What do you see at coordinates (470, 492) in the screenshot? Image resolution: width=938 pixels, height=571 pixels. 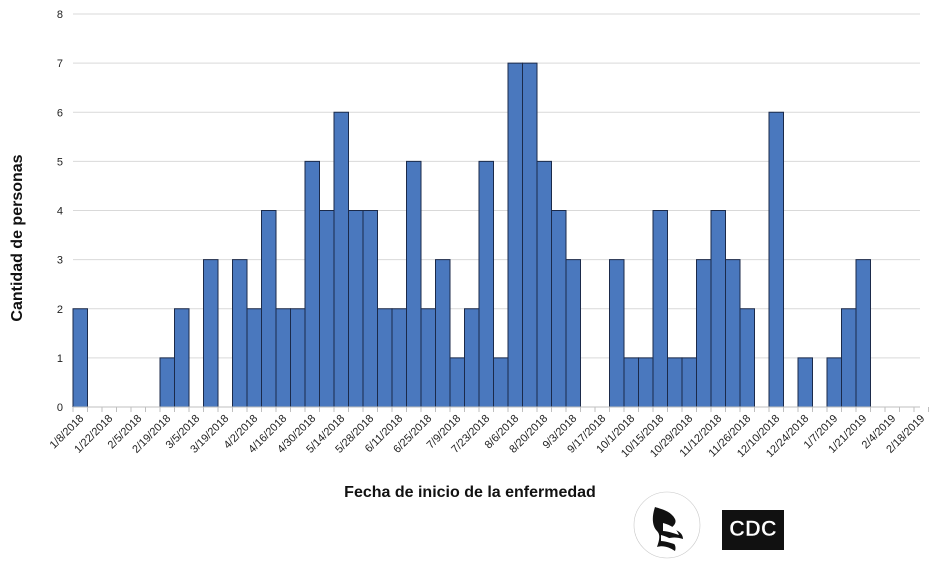 I see `x-axis-title: Fecha de inicio de la enfermedad` at bounding box center [470, 492].